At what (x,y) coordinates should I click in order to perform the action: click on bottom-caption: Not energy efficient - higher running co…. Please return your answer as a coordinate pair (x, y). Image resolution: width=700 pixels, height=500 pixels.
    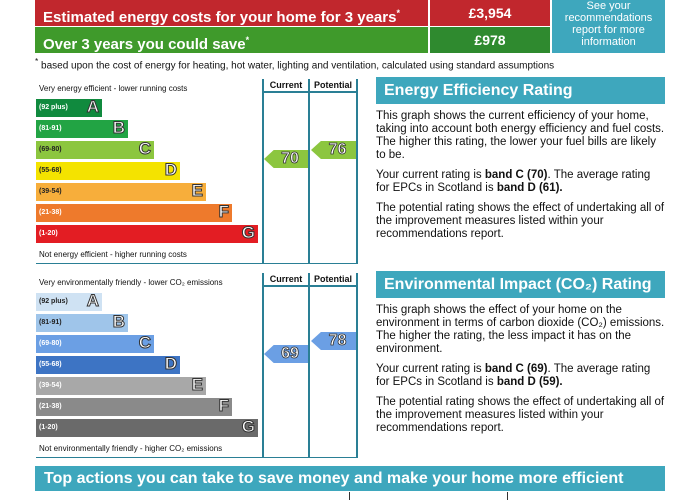
    Looking at the image, I should click on (113, 254).